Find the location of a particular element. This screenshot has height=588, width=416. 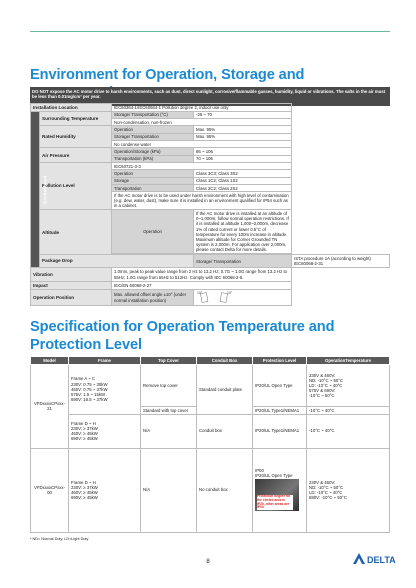

column-header: Frame is located at coordinates (104, 360).